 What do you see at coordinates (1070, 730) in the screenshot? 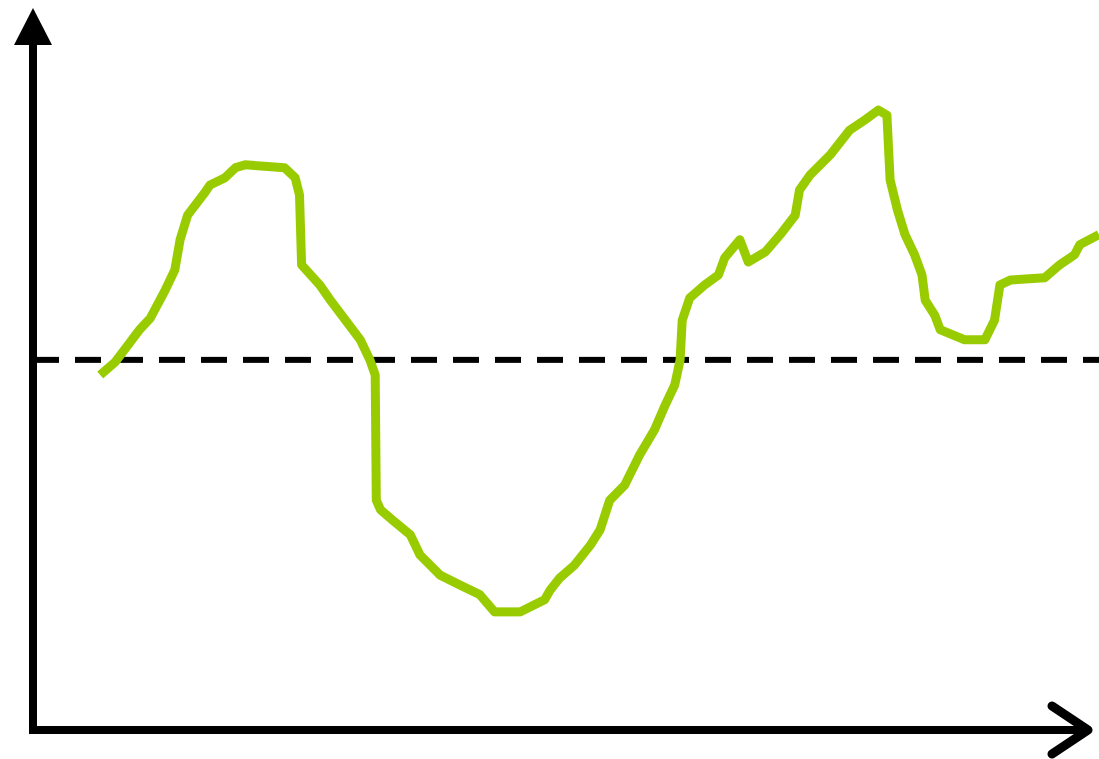
I see `x-axis-arrow` at bounding box center [1070, 730].